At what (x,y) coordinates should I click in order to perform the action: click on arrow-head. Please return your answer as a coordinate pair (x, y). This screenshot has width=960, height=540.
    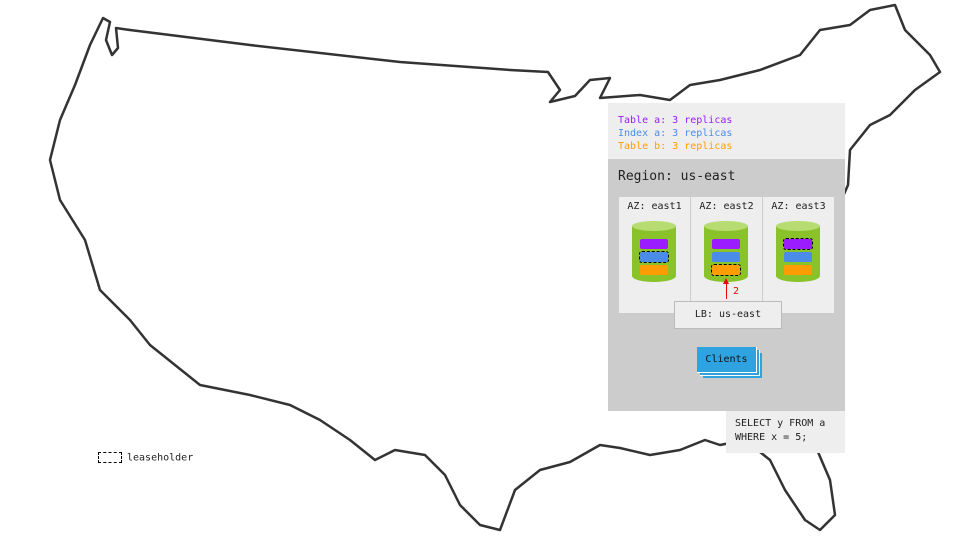
    Looking at the image, I should click on (726, 281).